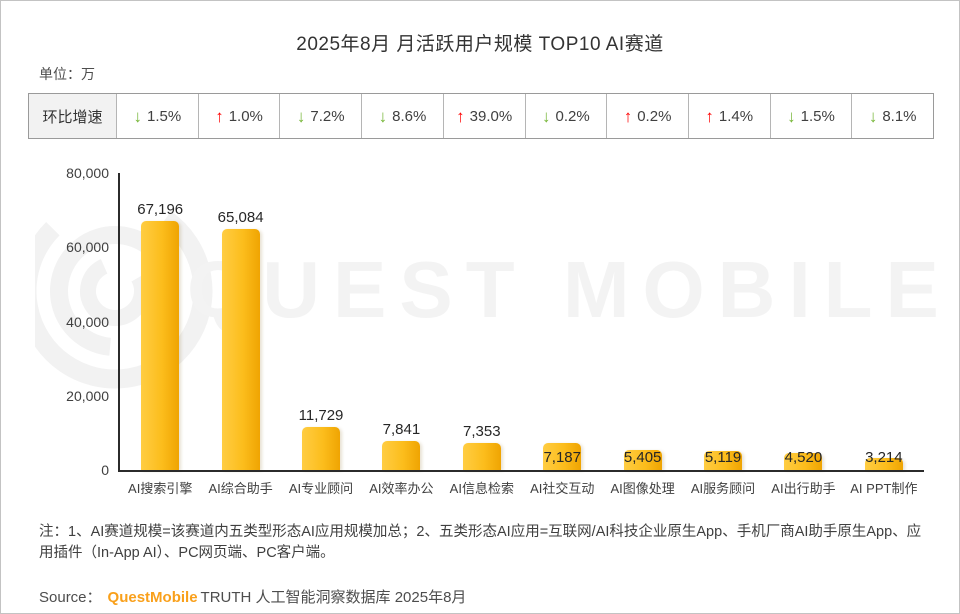 This screenshot has width=960, height=614. What do you see at coordinates (899, 116) in the screenshot?
I see `growth-value: 8.1%` at bounding box center [899, 116].